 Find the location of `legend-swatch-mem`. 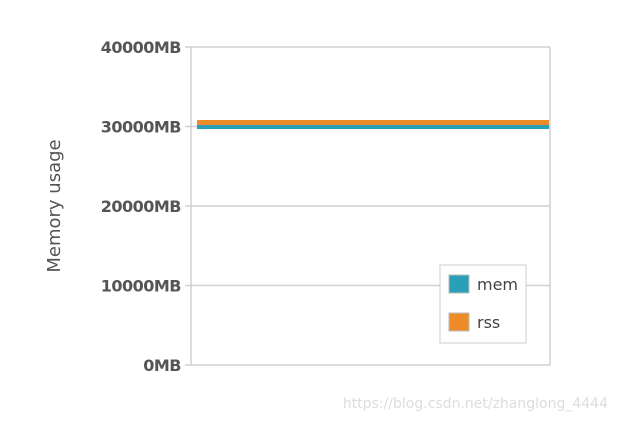

legend-swatch-mem is located at coordinates (459, 284).